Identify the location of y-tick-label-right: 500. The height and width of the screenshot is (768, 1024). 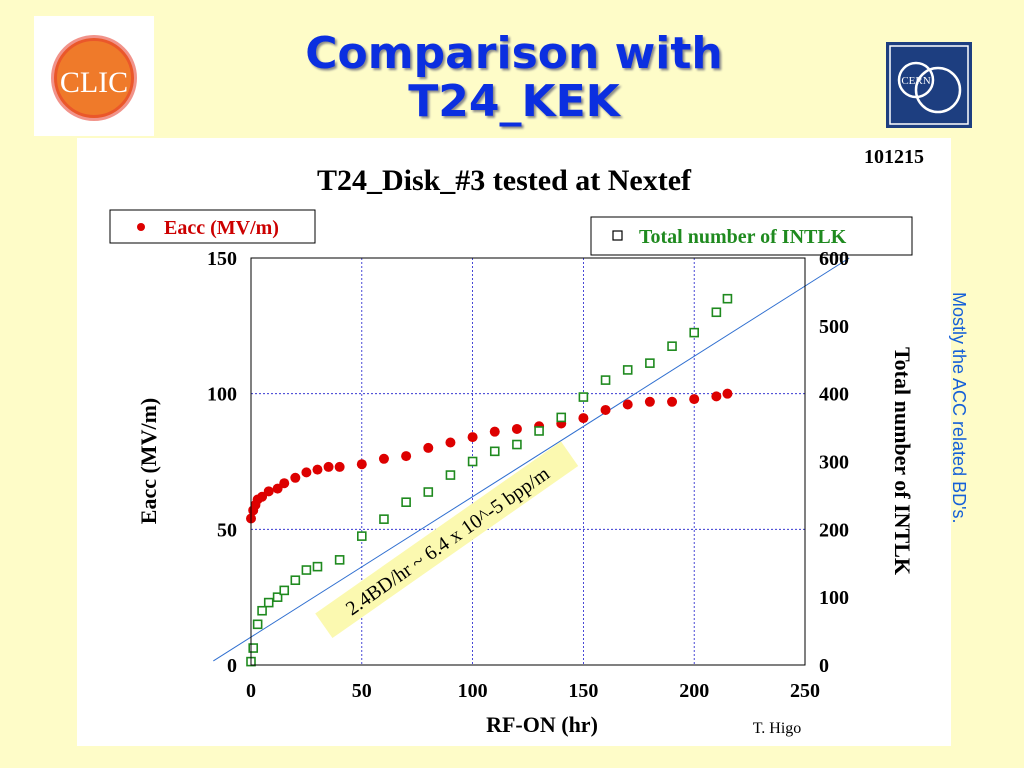
(834, 327).